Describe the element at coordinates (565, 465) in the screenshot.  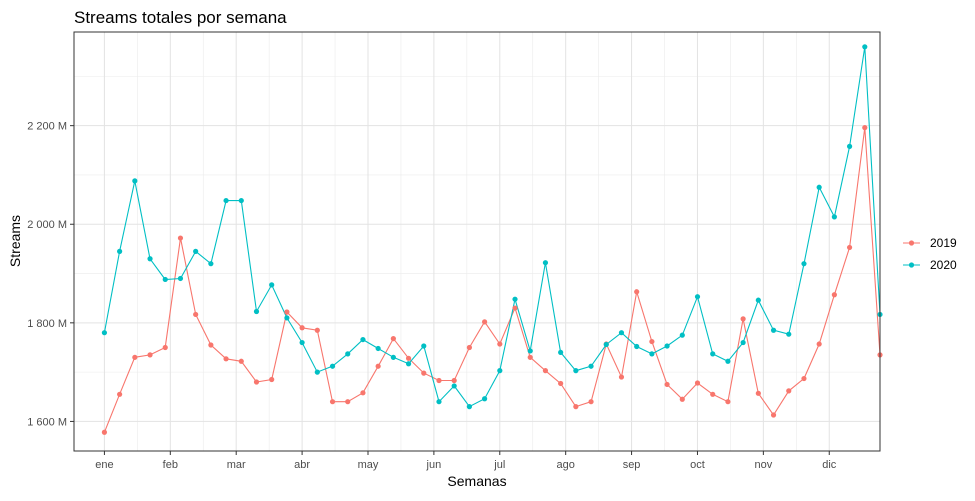
I see `x-tick-label: ago` at that location.